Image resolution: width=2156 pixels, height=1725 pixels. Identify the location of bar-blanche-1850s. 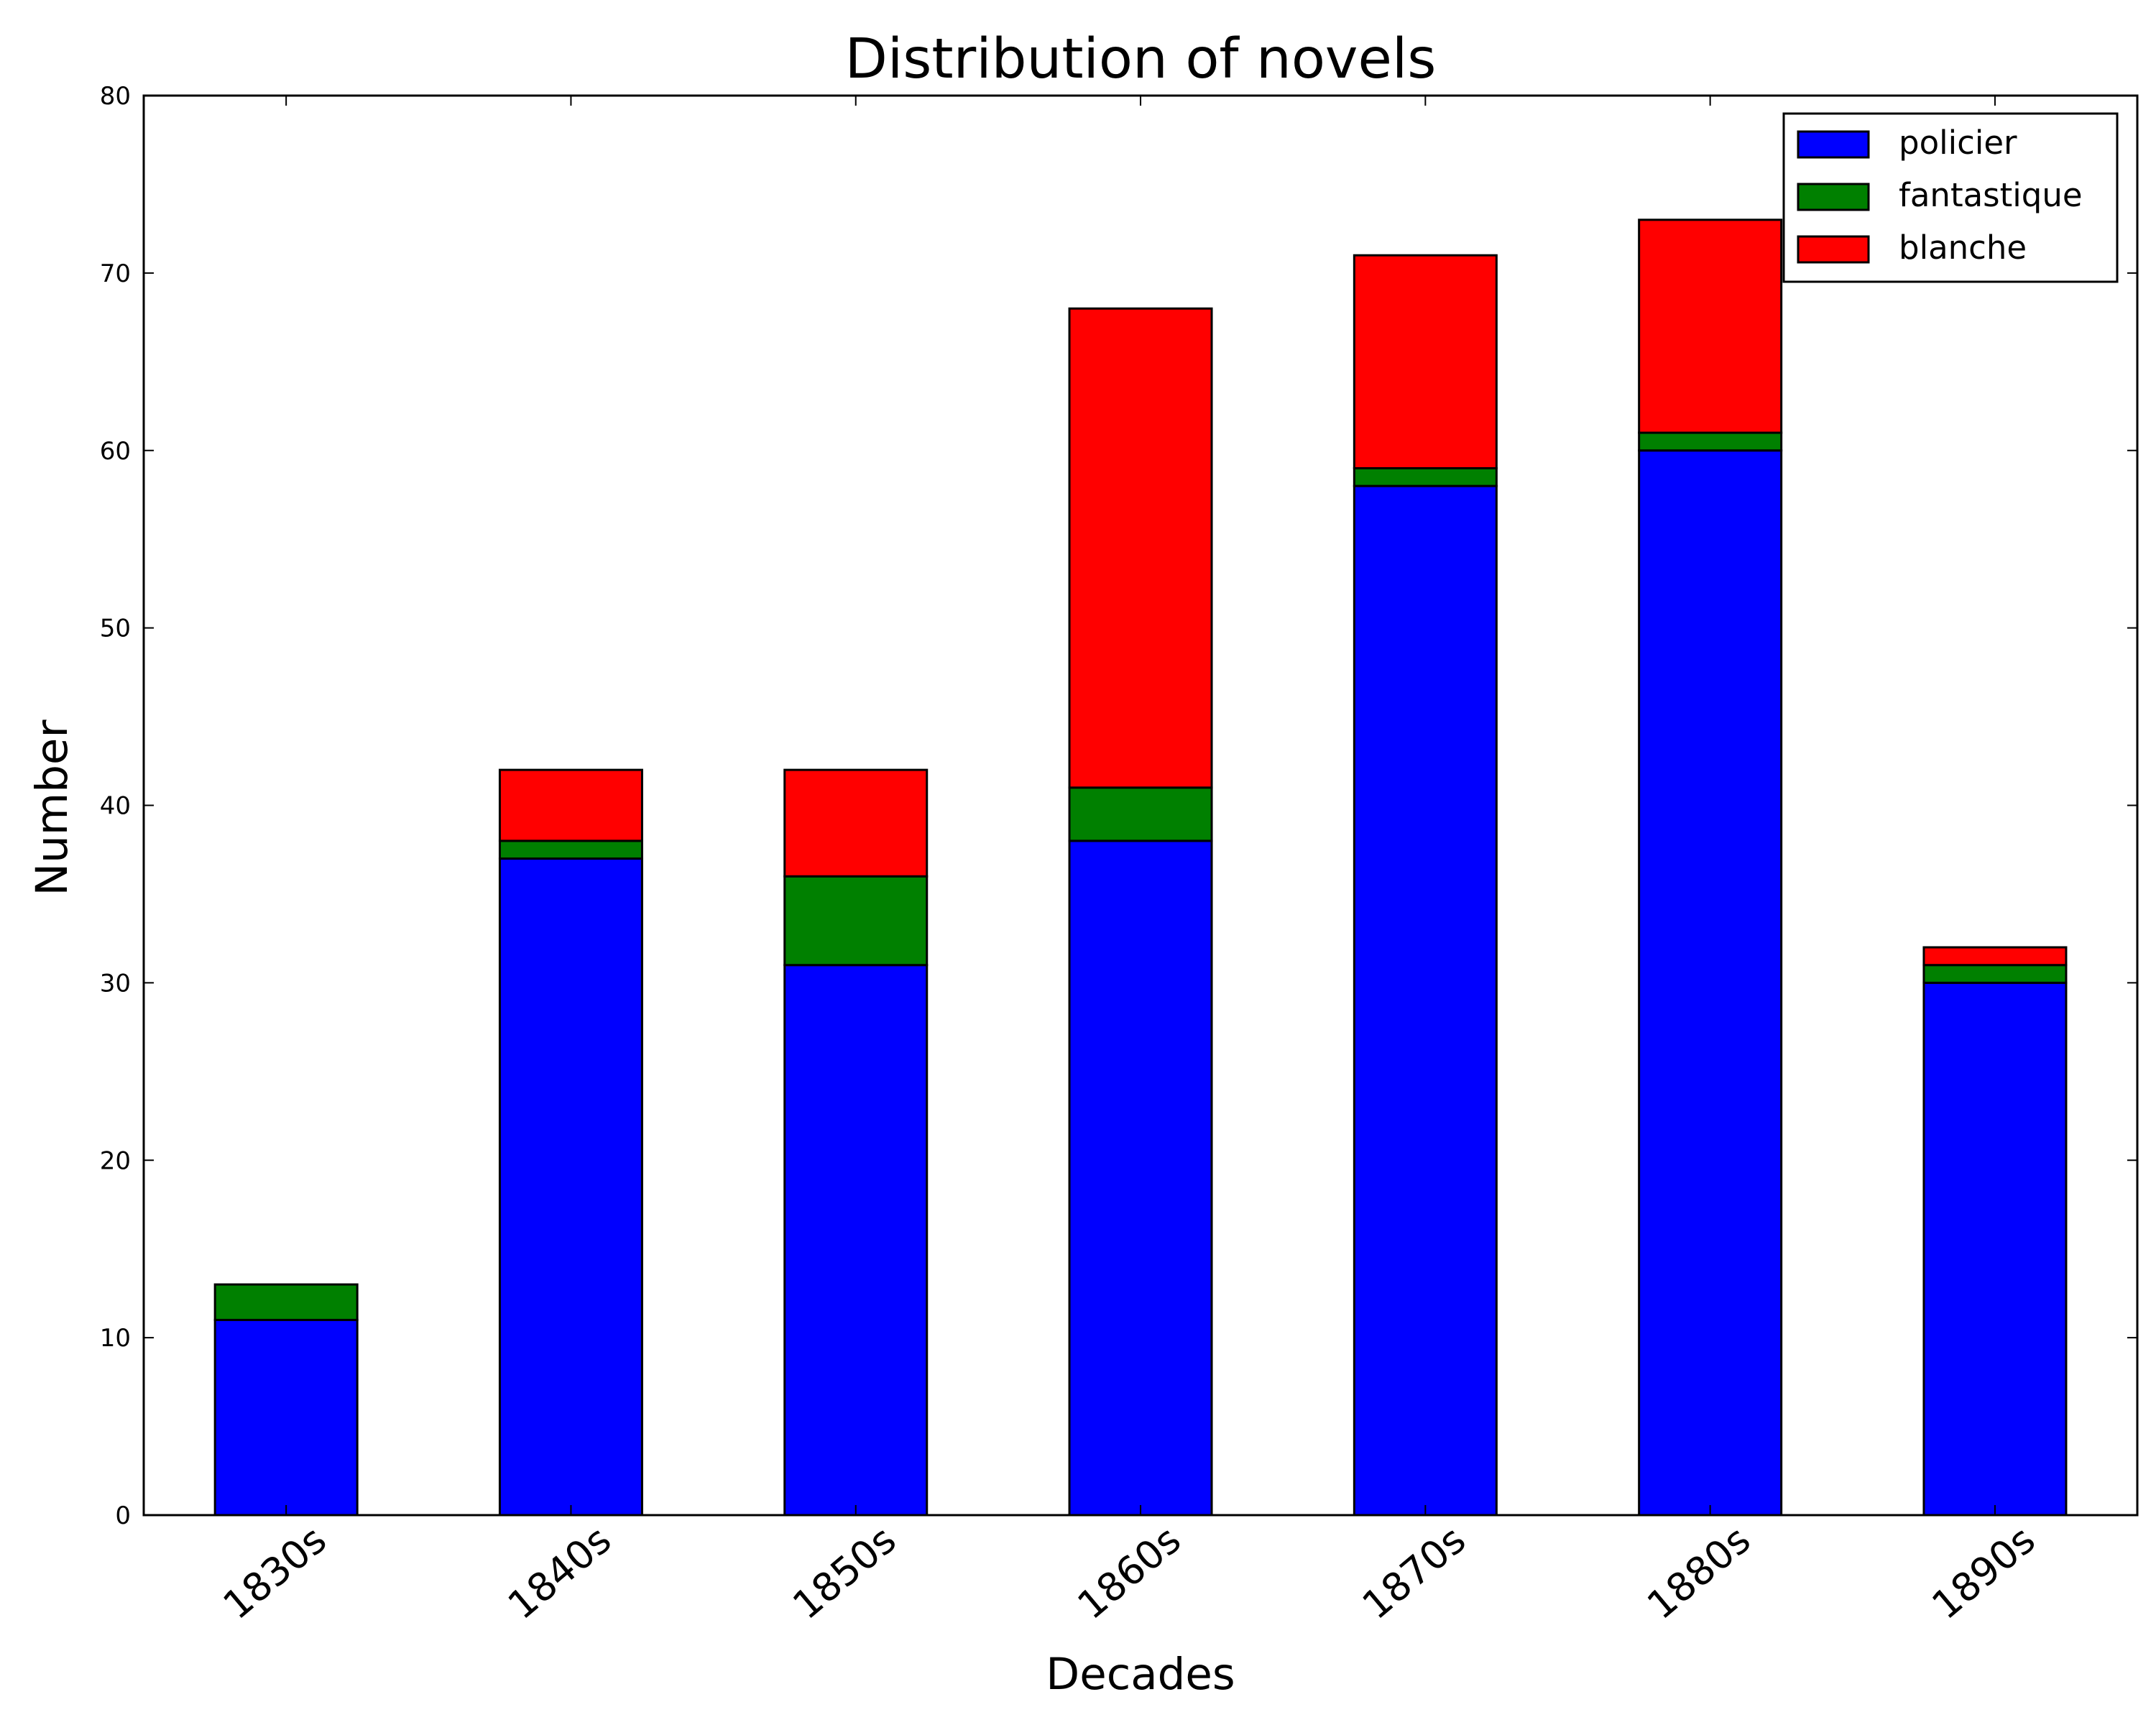
(856, 823).